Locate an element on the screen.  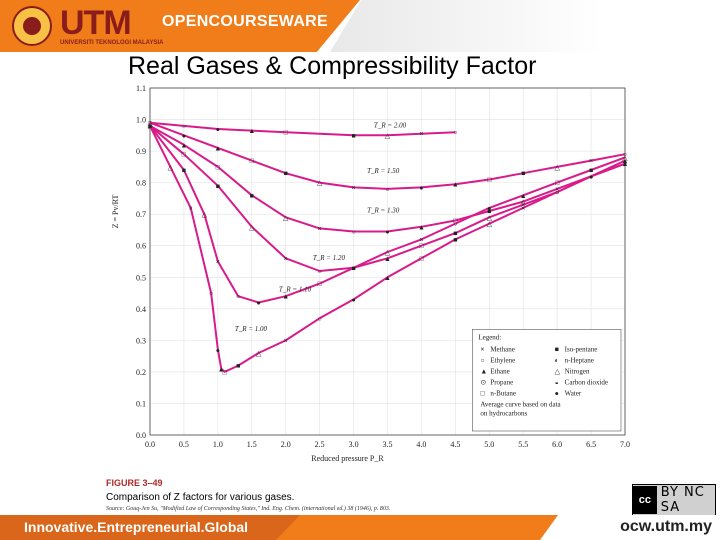
x-tick-label: 1.5 is located at coordinates (252, 444).